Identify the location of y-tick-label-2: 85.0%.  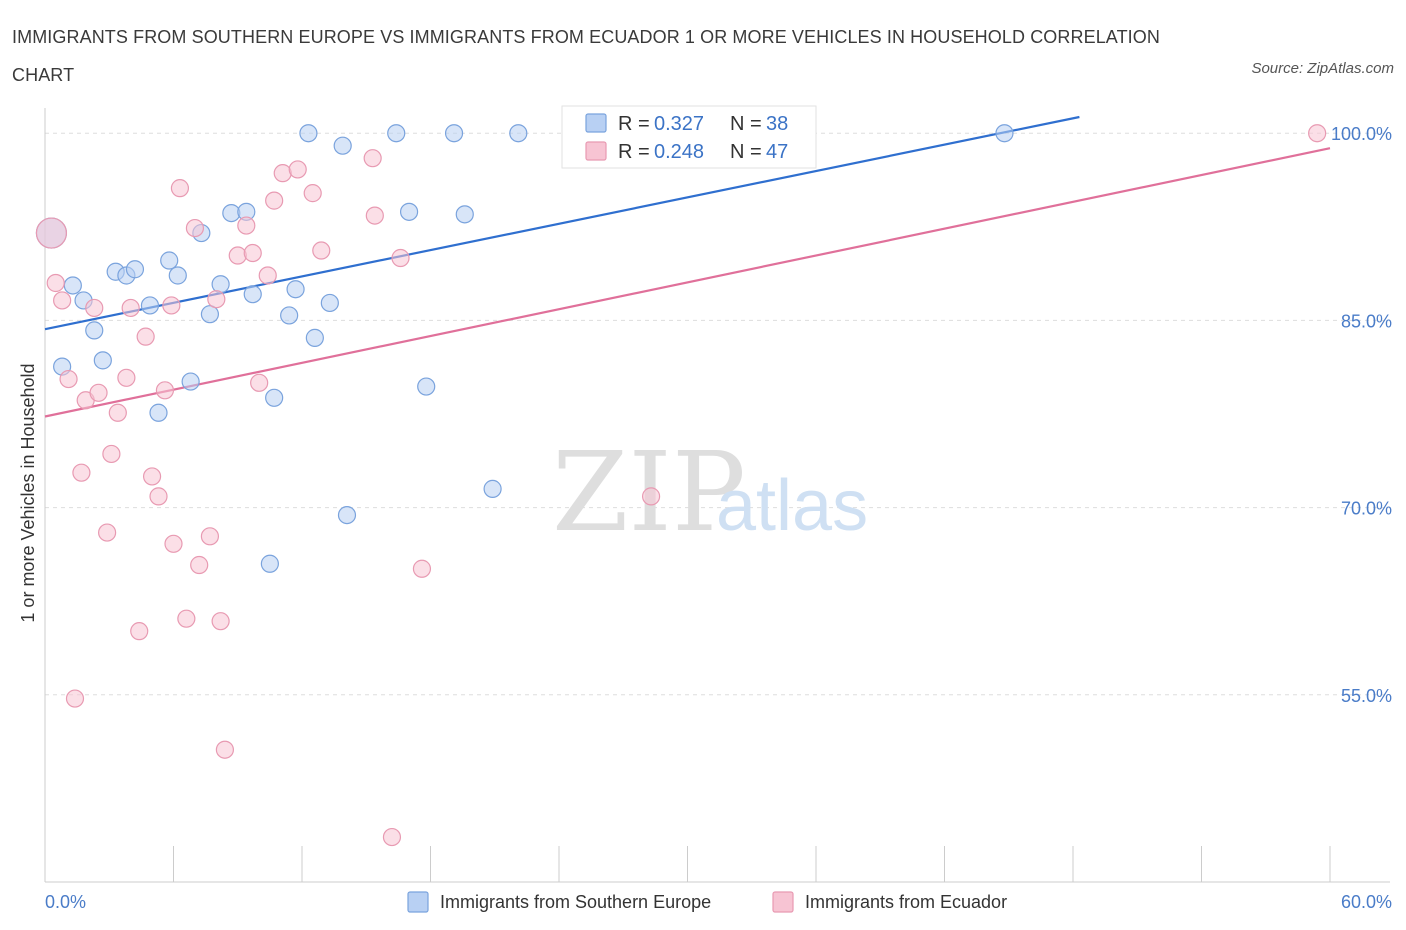
(1366, 321).